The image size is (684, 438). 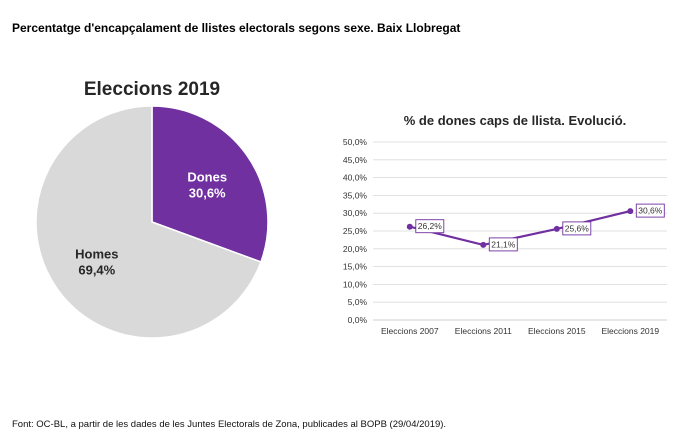 I want to click on y-tick-label: 50,0%, so click(x=355, y=142).